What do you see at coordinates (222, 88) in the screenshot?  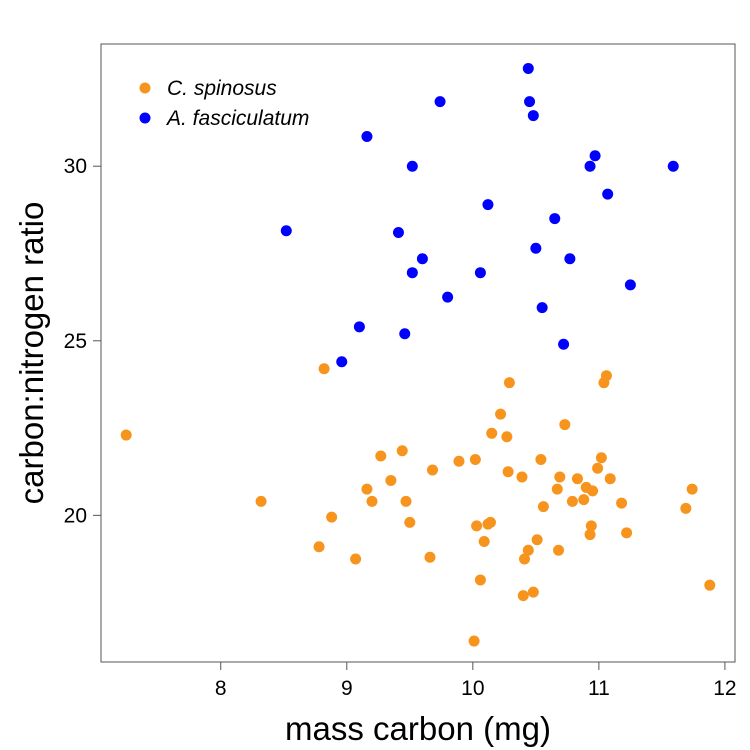 I see `legend-label-c-spinosus: C. spinosus` at bounding box center [222, 88].